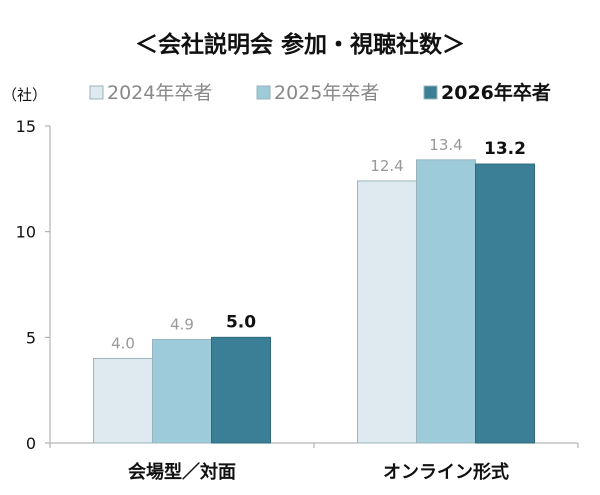 The width and height of the screenshot is (600, 495). I want to click on legend-label-2: 2025年卒者, so click(326, 93).